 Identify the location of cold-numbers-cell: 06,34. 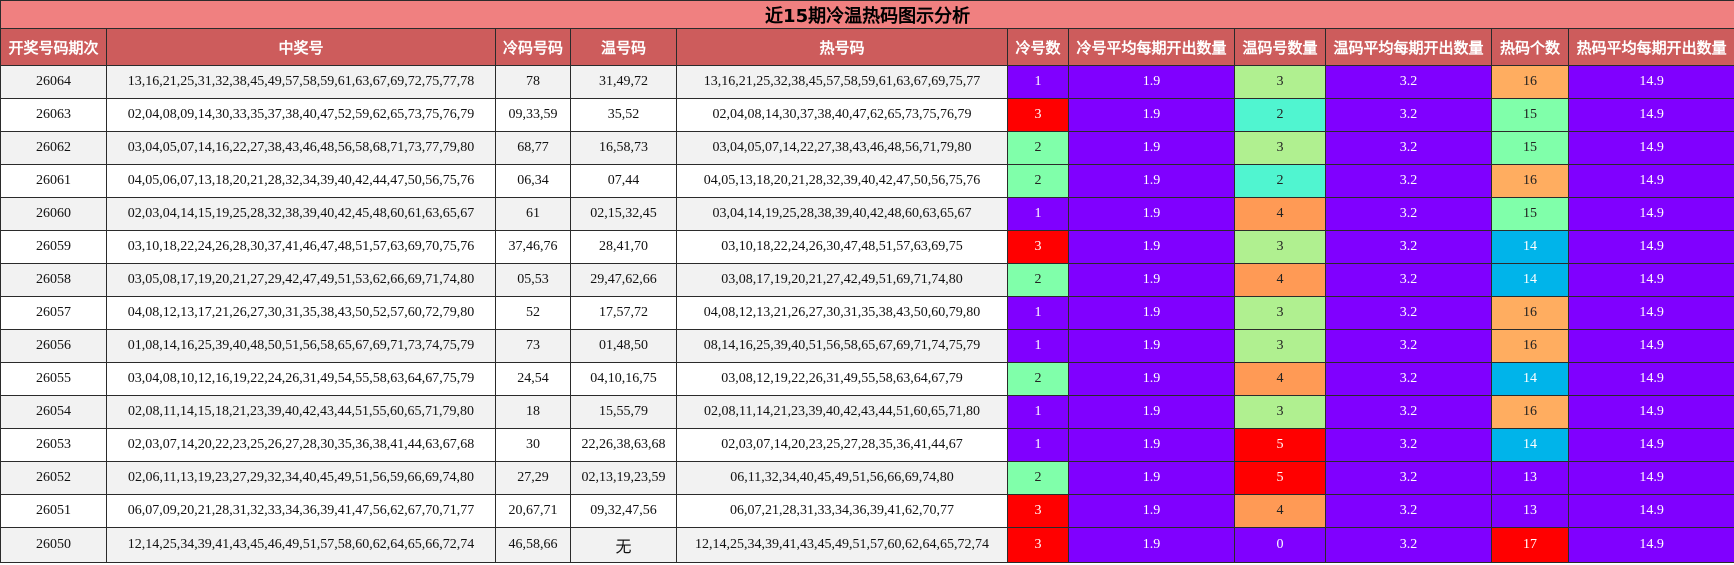
(533, 181).